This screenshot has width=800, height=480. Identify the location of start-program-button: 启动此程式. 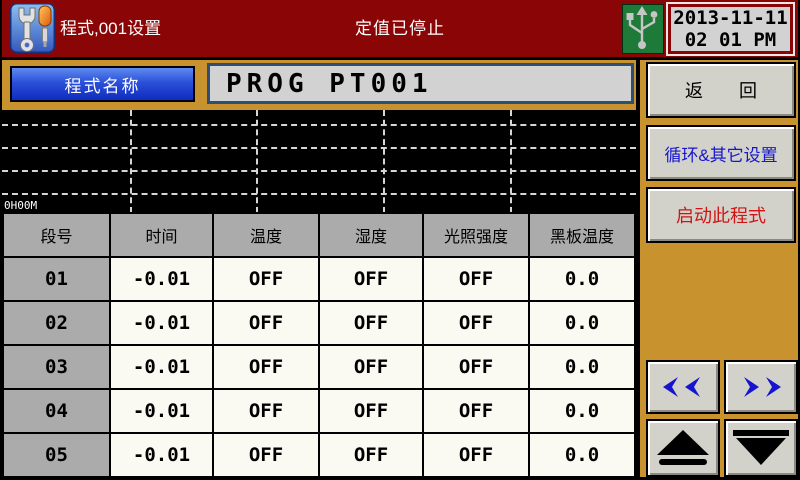
(721, 215).